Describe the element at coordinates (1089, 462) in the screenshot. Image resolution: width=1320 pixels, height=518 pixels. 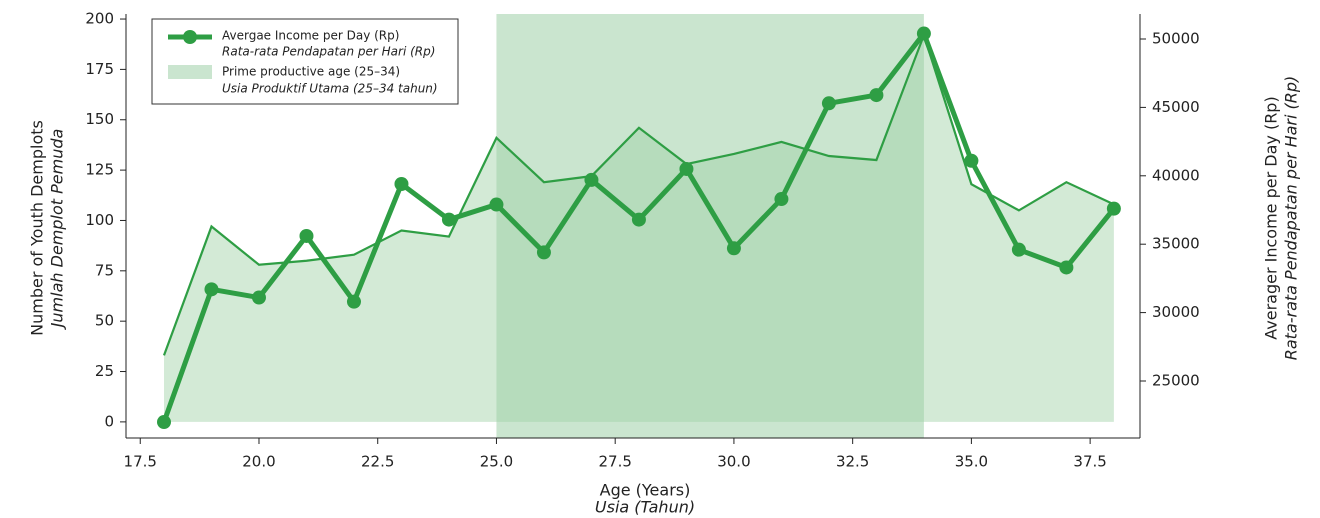
I see `x-tick-label: 37.5` at that location.